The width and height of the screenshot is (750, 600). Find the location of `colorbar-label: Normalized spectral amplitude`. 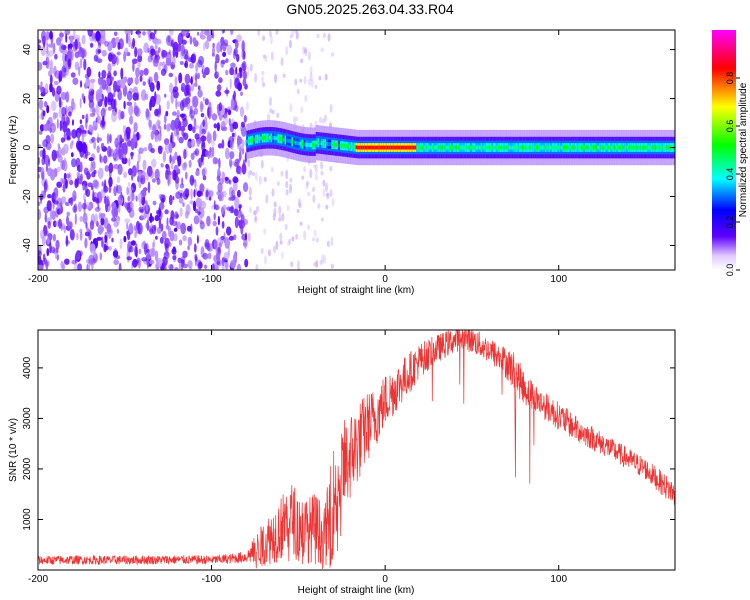

colorbar-label: Normalized spectral amplitude is located at coordinates (743, 149).